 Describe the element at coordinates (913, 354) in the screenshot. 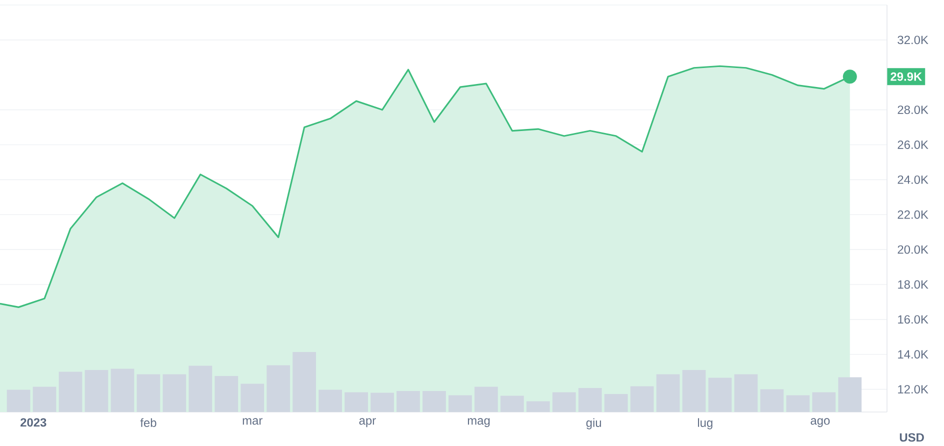

I see `y-tick-label: 14.0K` at that location.